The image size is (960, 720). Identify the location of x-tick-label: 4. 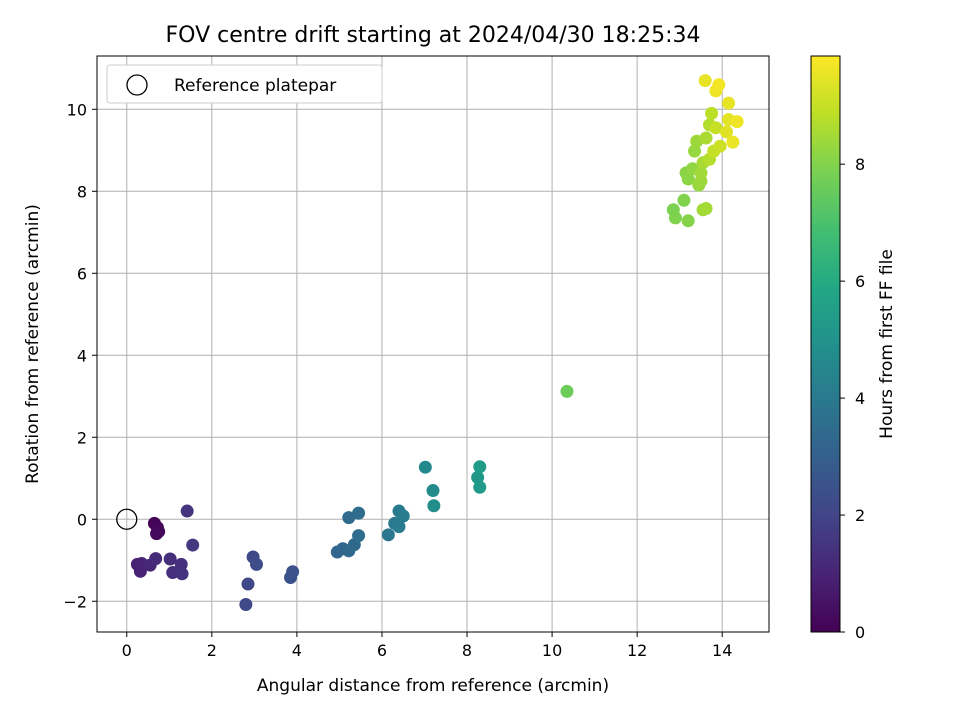
(297, 650).